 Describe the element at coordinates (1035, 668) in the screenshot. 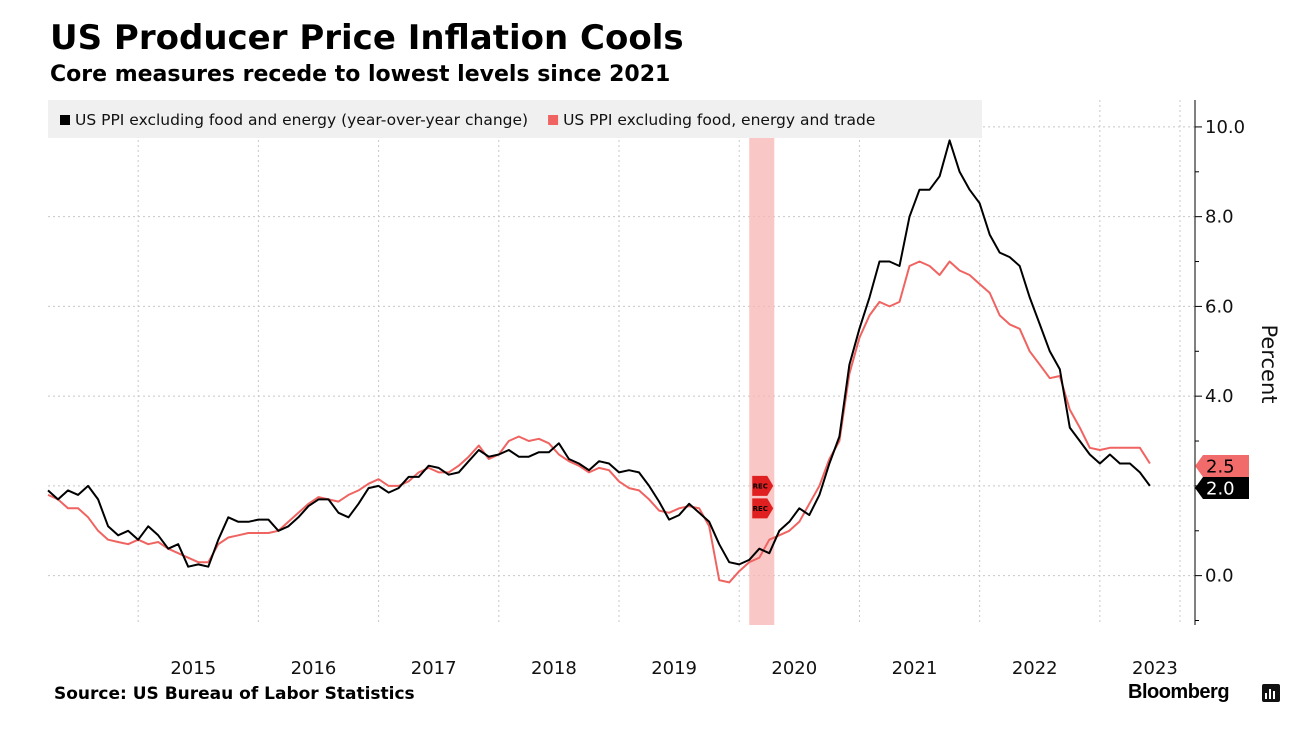

I see `x-tick-label: 2022` at that location.